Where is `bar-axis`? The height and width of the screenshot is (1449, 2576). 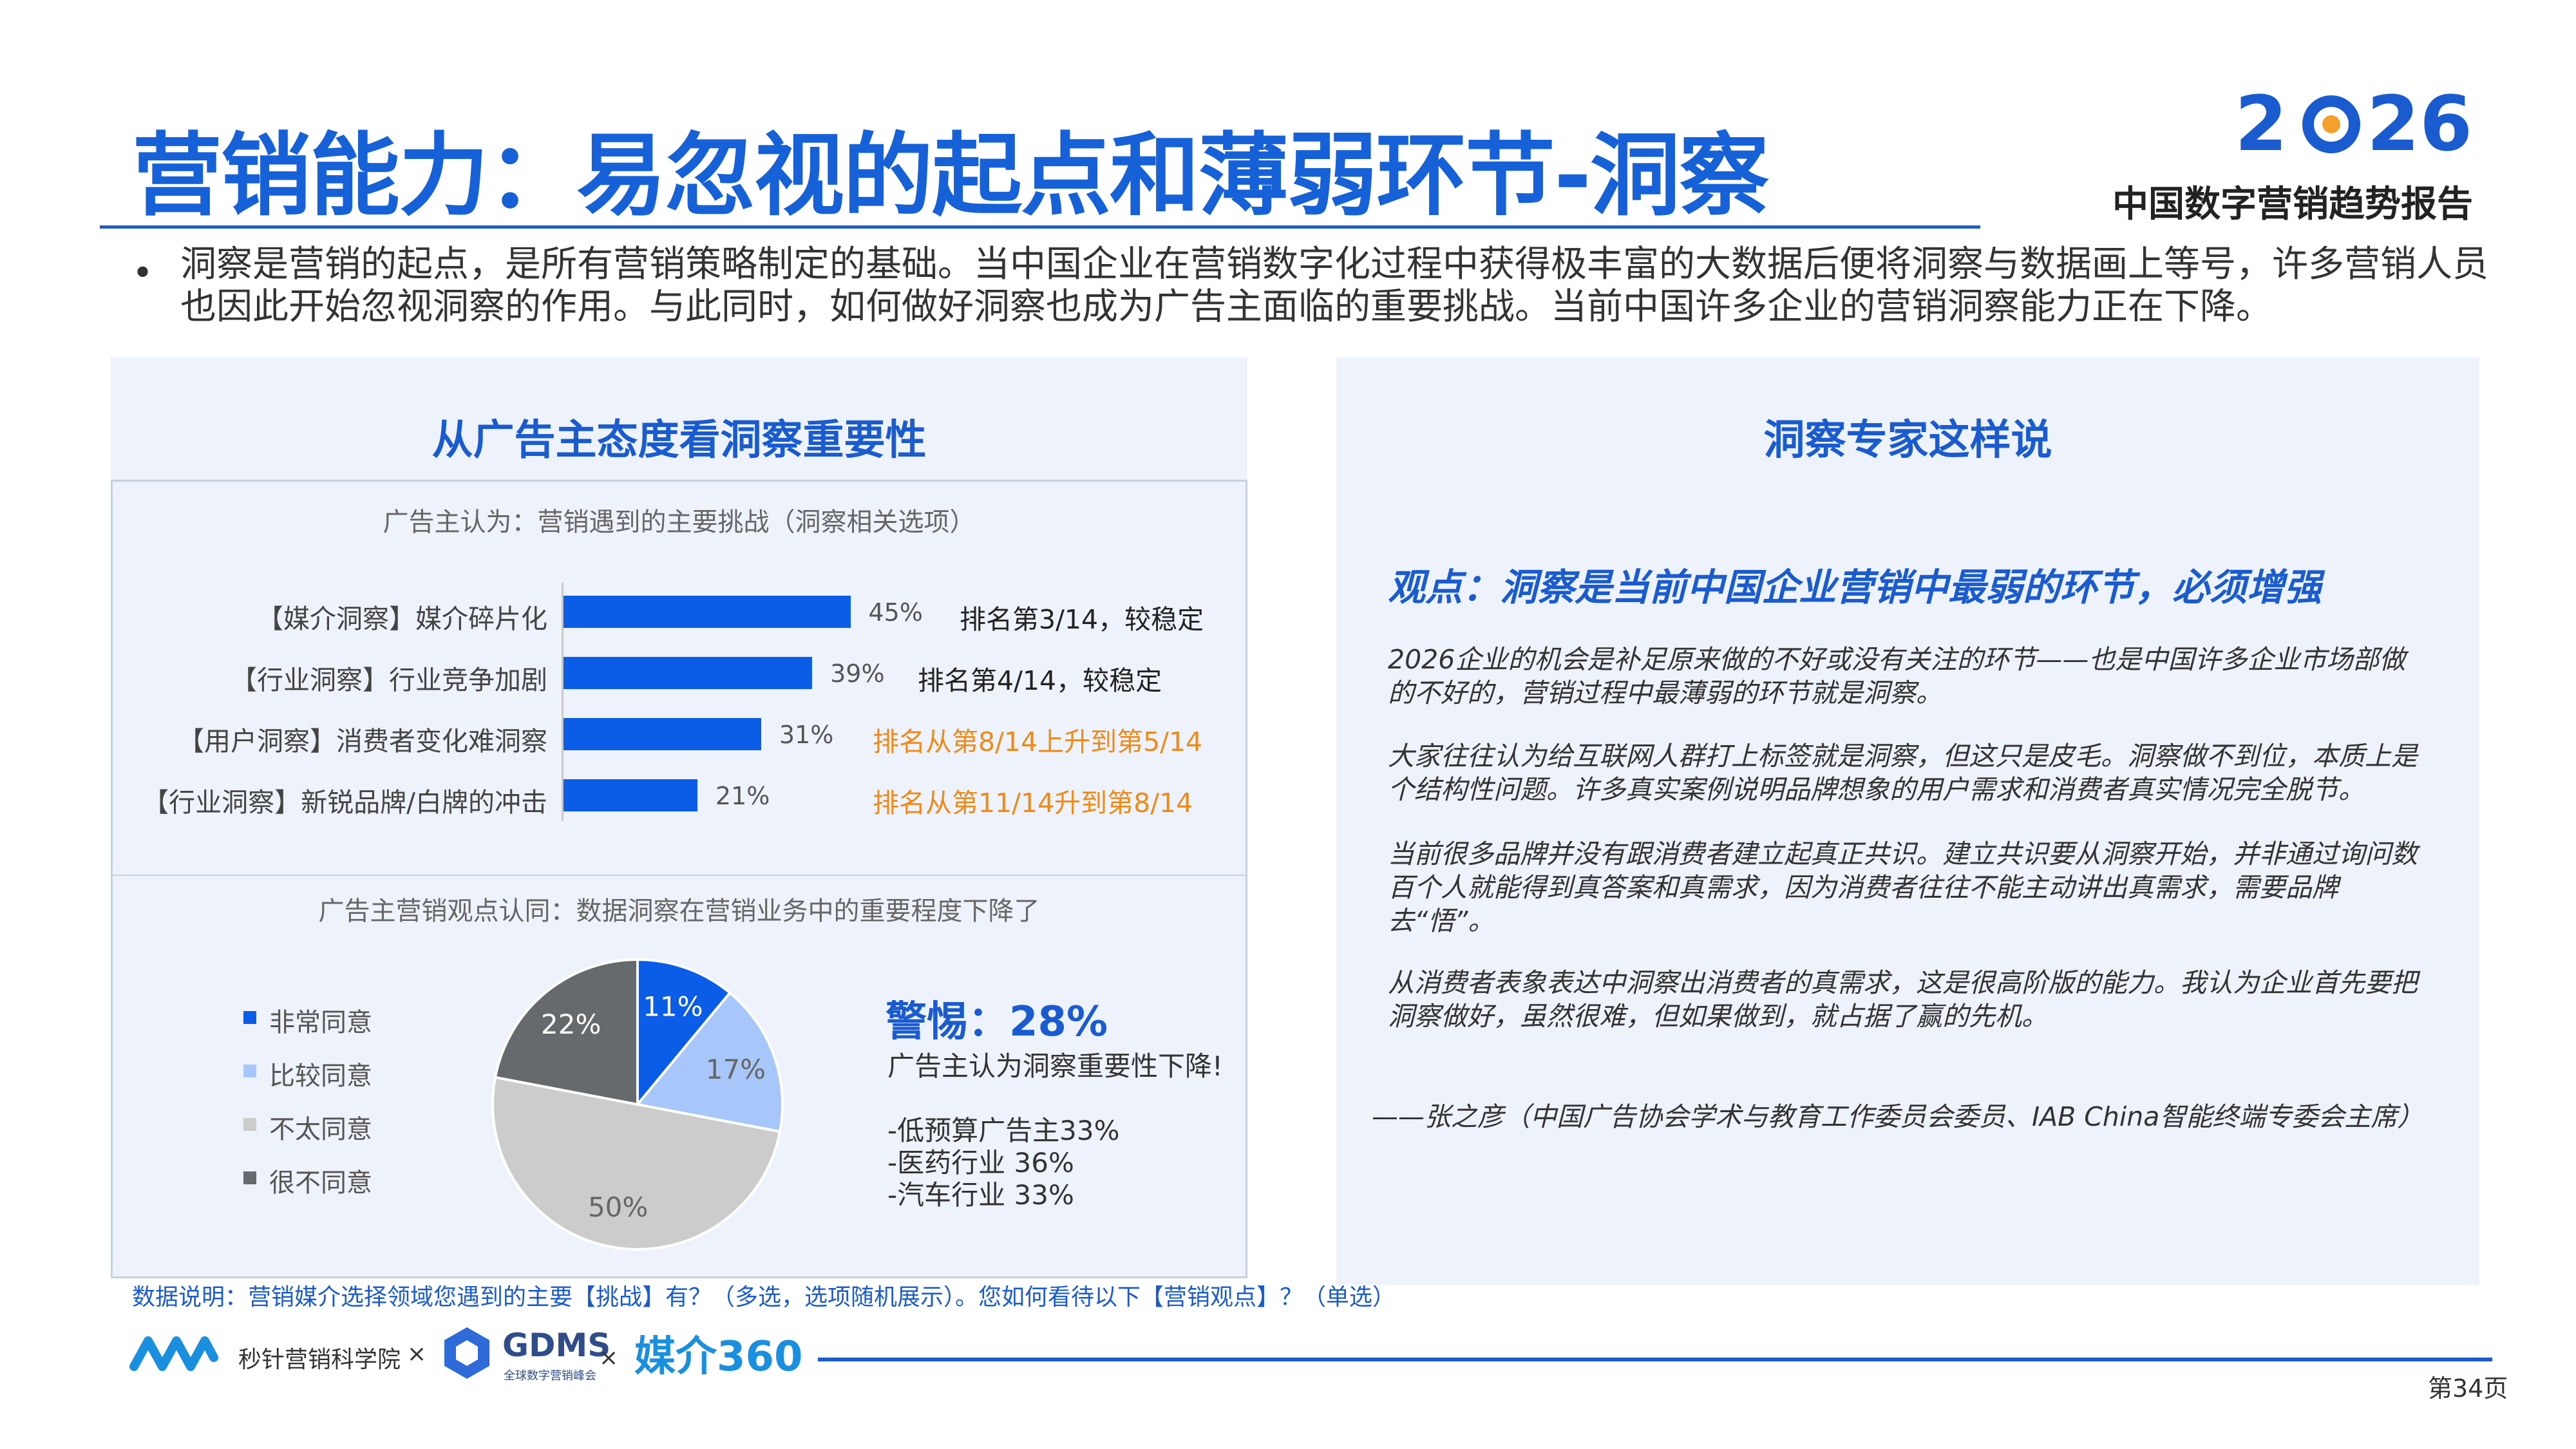 bar-axis is located at coordinates (563, 702).